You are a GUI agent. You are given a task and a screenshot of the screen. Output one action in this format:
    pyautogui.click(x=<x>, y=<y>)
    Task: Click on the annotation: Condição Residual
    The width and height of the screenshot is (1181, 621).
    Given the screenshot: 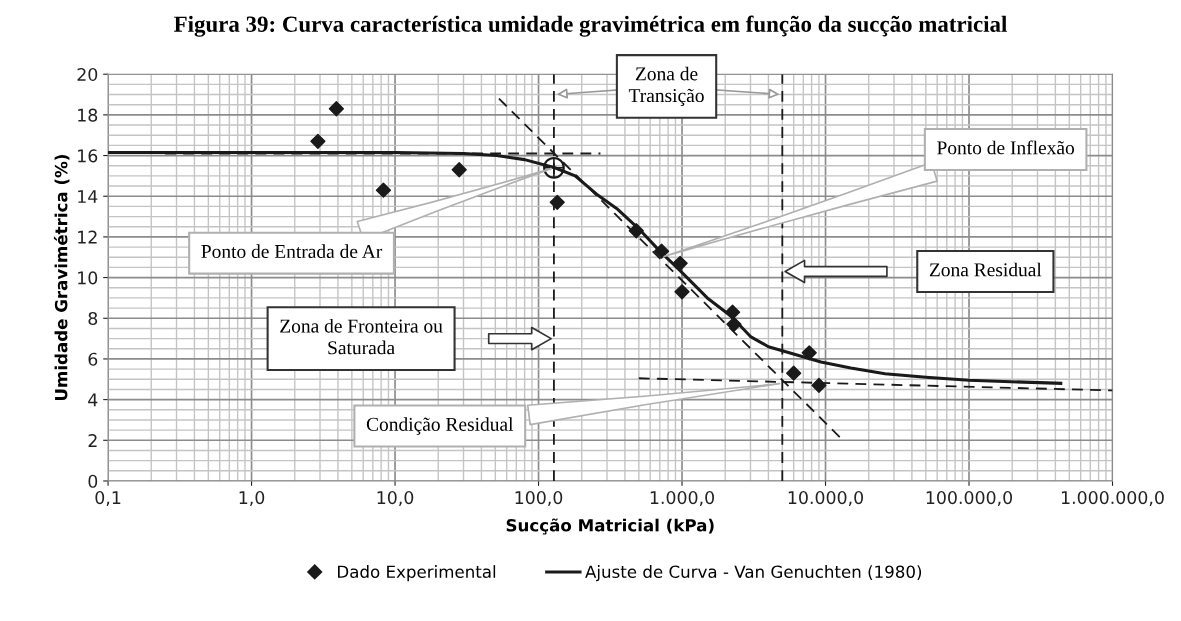 What is the action you would take?
    pyautogui.click(x=440, y=426)
    